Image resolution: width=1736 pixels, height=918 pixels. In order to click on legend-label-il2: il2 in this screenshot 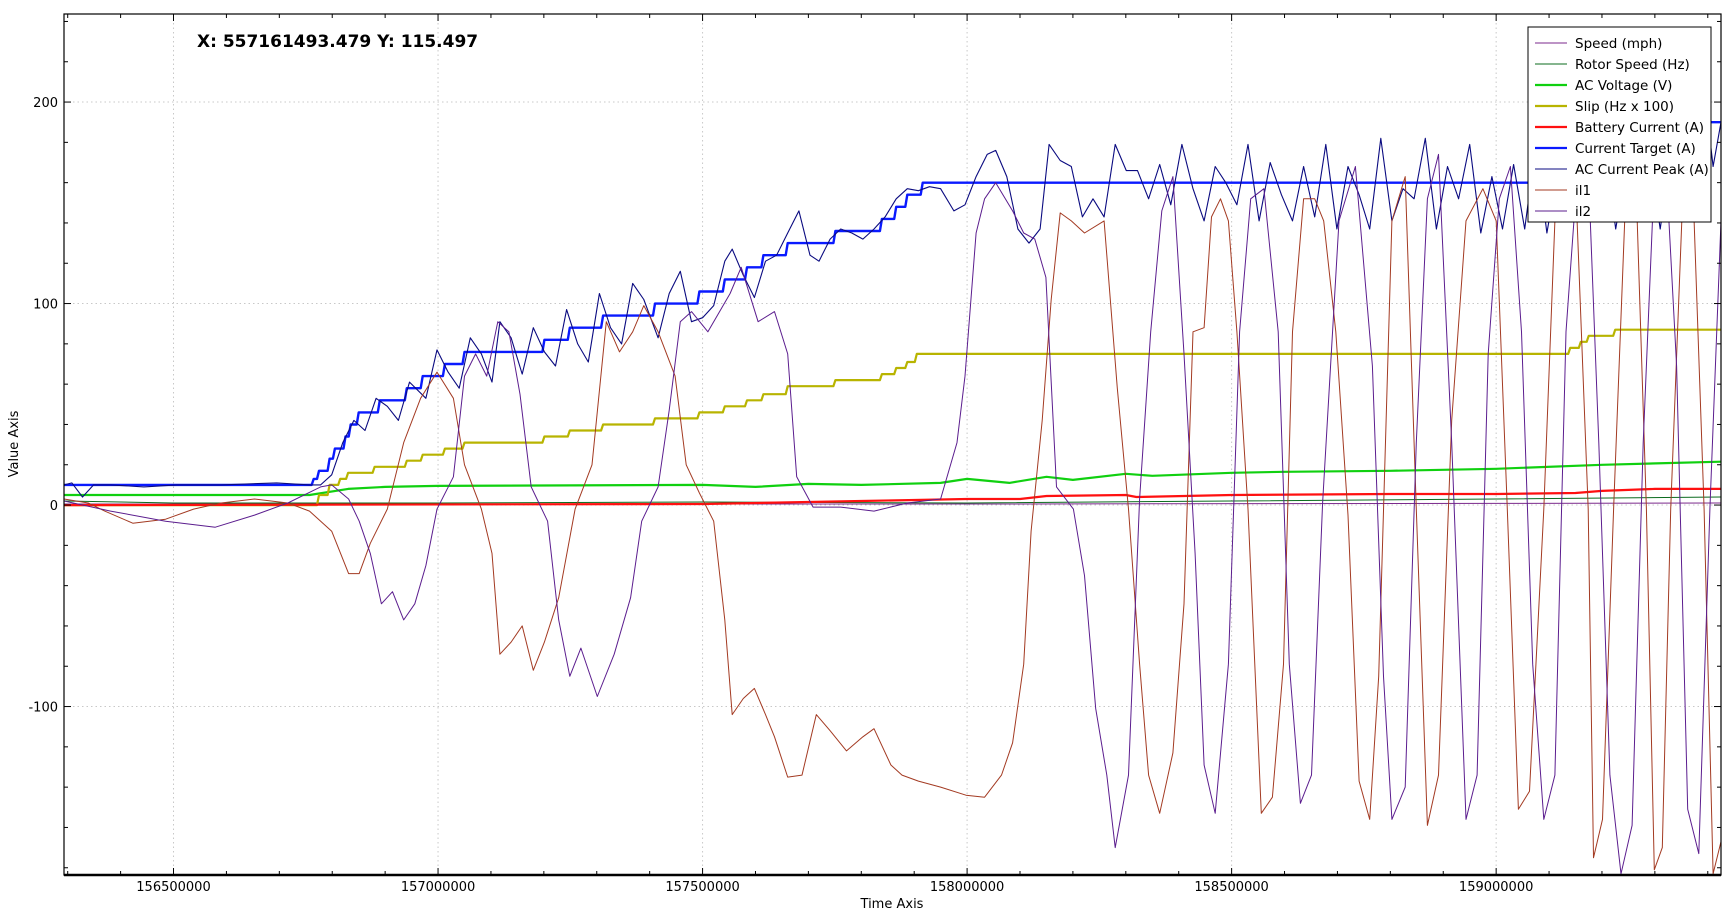, I will do `click(1583, 212)`.